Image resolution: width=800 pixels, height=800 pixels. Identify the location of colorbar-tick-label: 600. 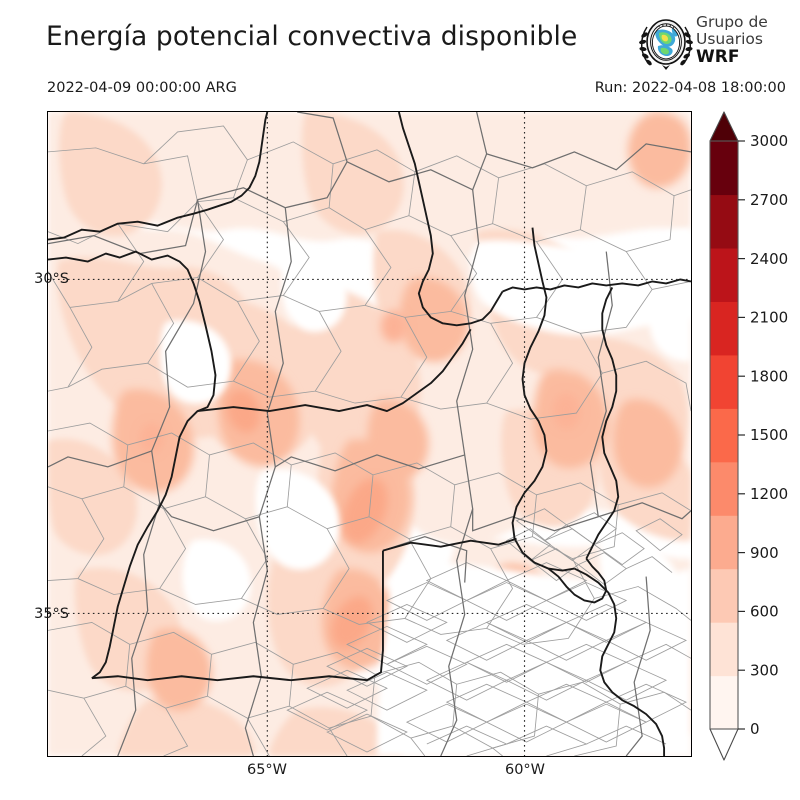
(764, 612).